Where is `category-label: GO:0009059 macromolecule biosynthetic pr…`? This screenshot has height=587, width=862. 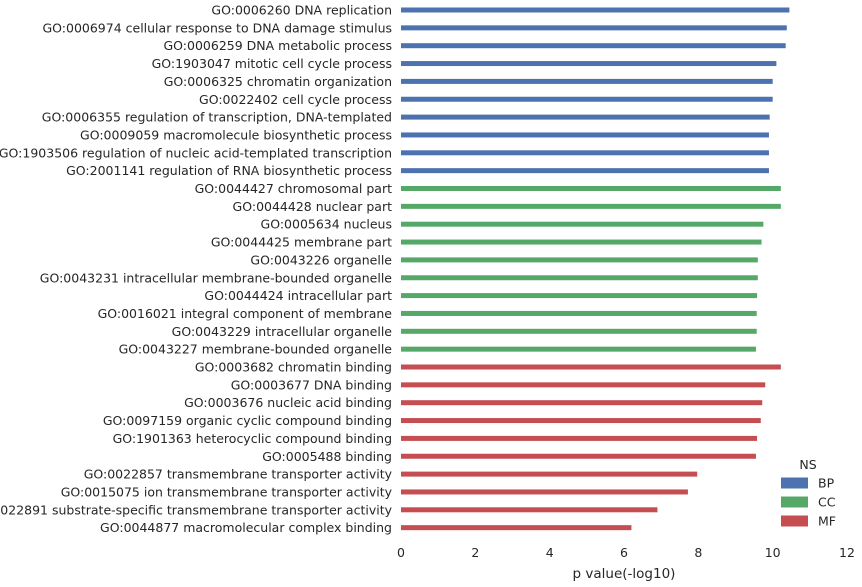
category-label: GO:0009059 macromolecule biosynthetic pr… is located at coordinates (236, 134).